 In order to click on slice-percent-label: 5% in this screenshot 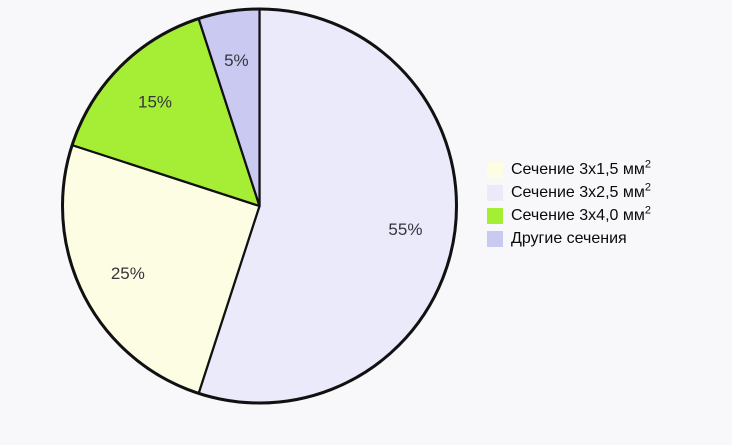, I will do `click(236, 60)`.